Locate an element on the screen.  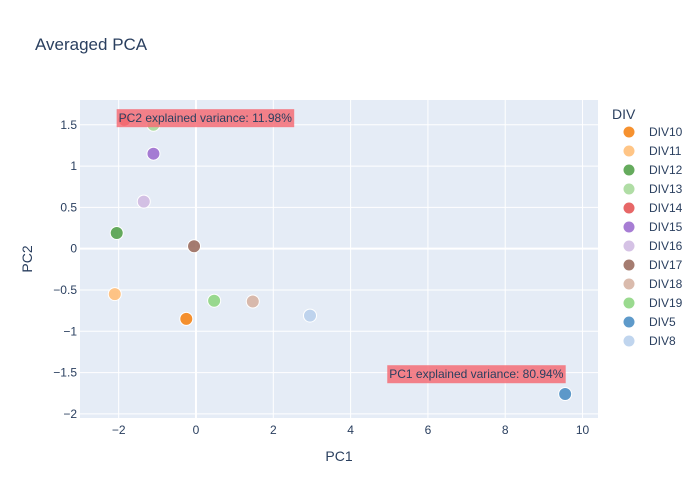
legend-item-div5: DIV5 is located at coordinates (650, 322).